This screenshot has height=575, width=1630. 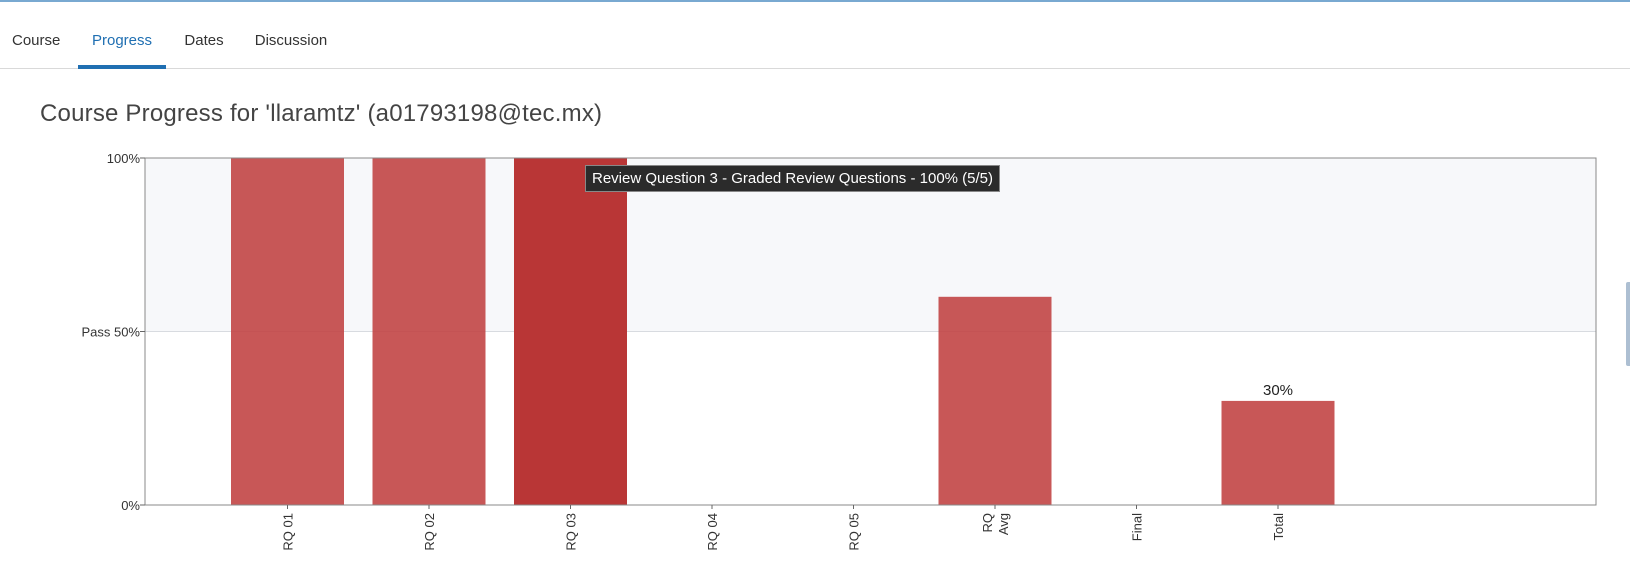 What do you see at coordinates (712, 532) in the screenshot?
I see `x-tick-label: RQ 04` at bounding box center [712, 532].